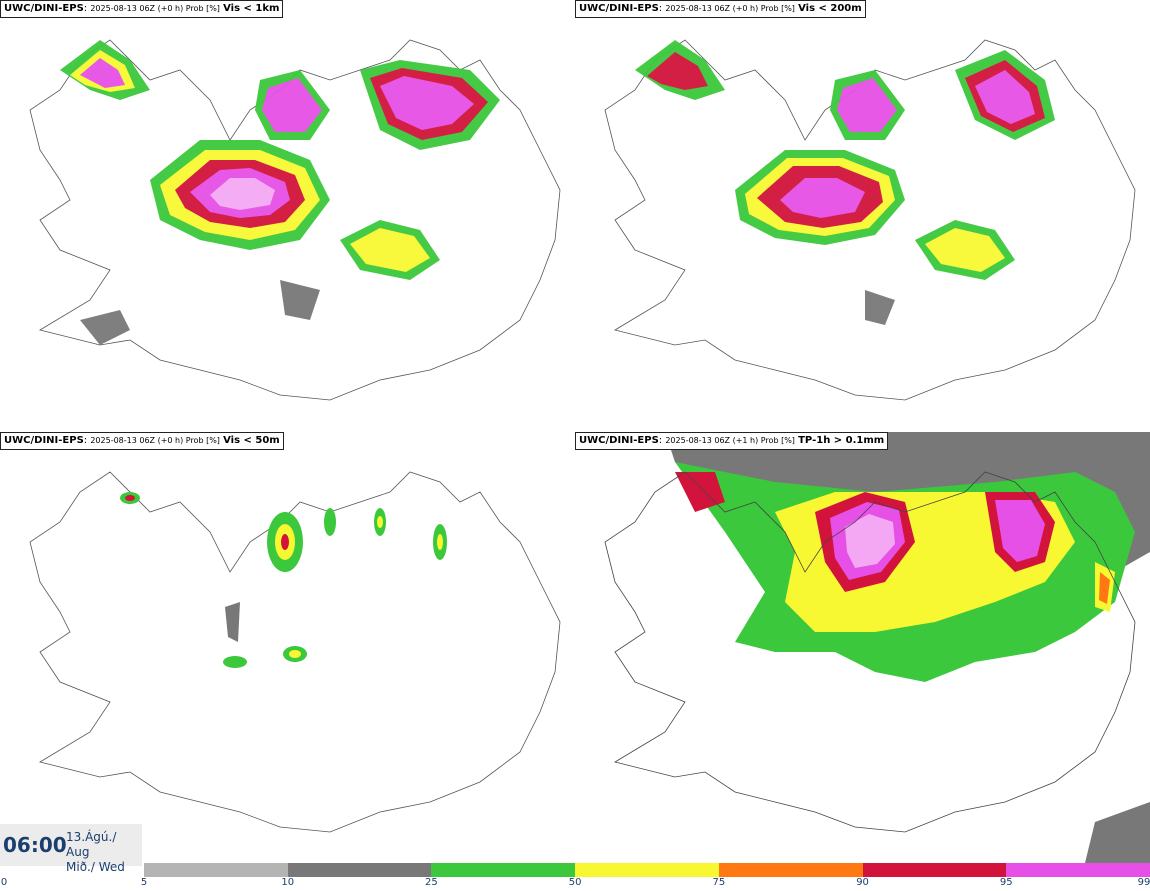  I want to click on run-meta: 2025-08-13 06Z (+1 h) Prob [%], so click(730, 440).